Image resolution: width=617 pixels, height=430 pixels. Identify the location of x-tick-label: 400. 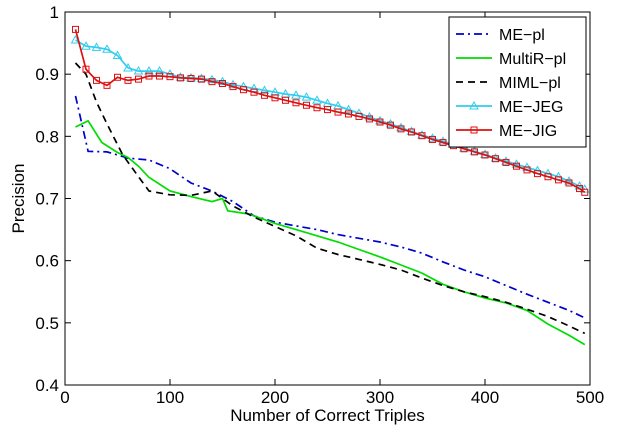
(485, 397).